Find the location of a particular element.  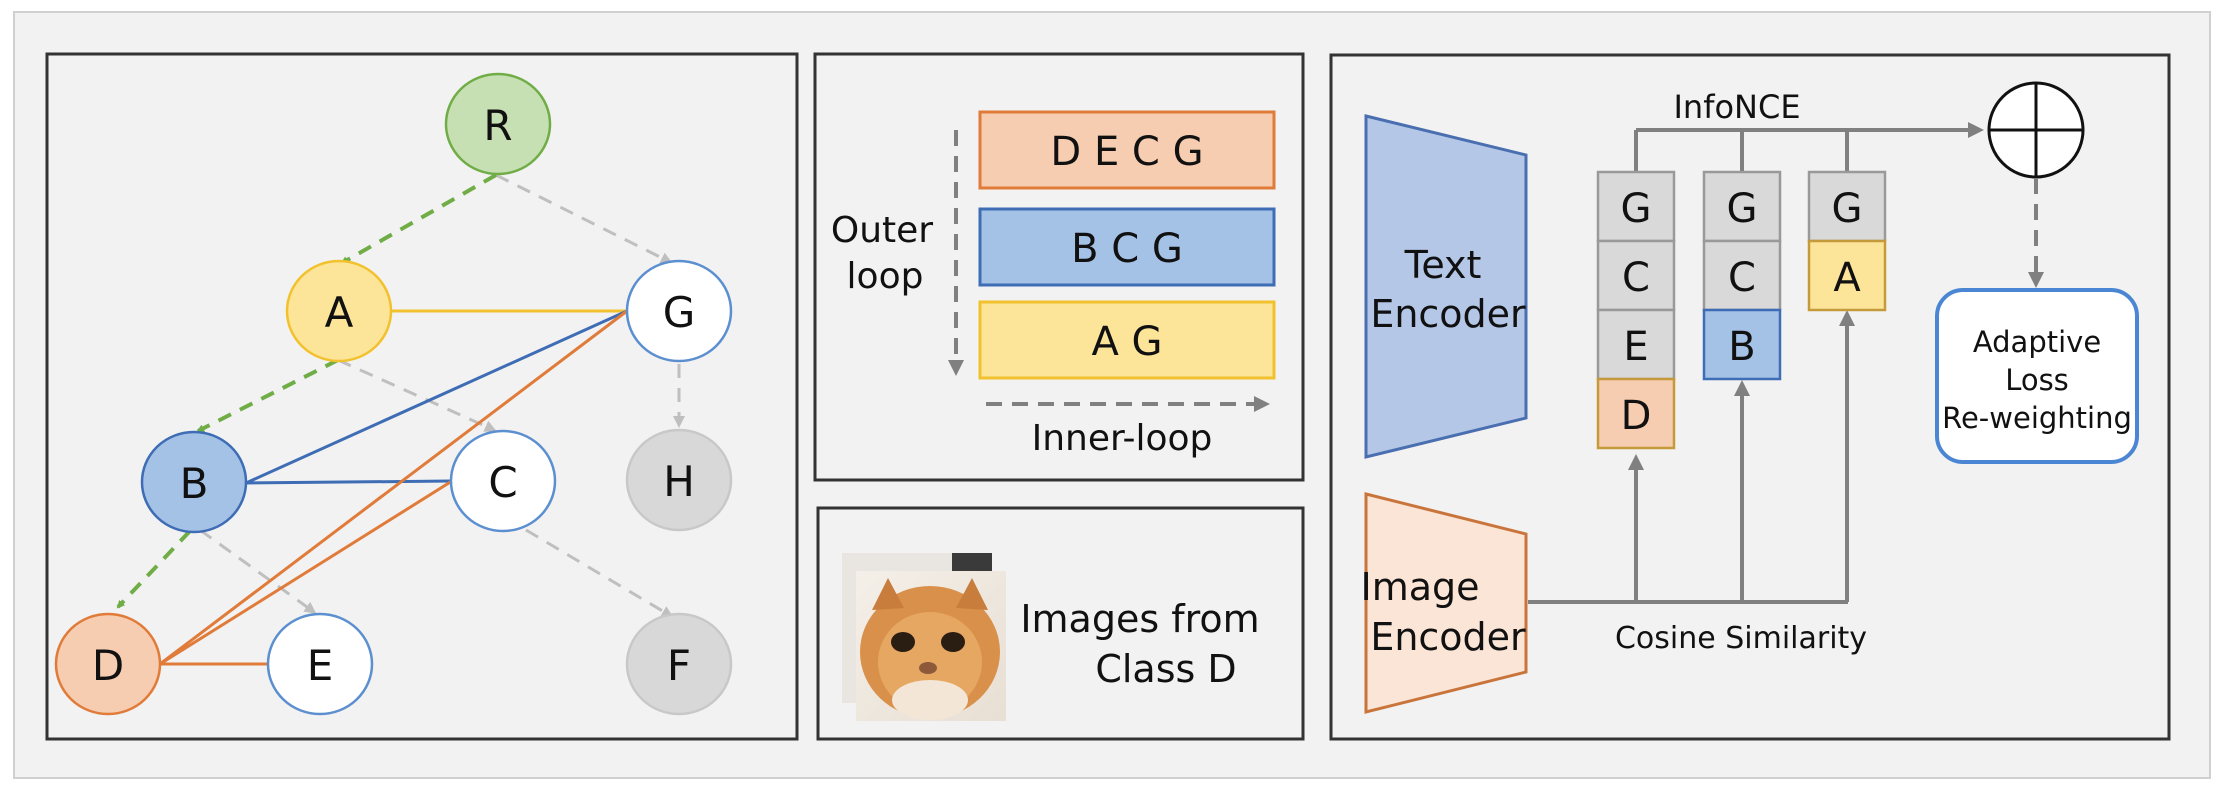

cosine-similarity-label: Cosine Similarity is located at coordinates (1741, 638).